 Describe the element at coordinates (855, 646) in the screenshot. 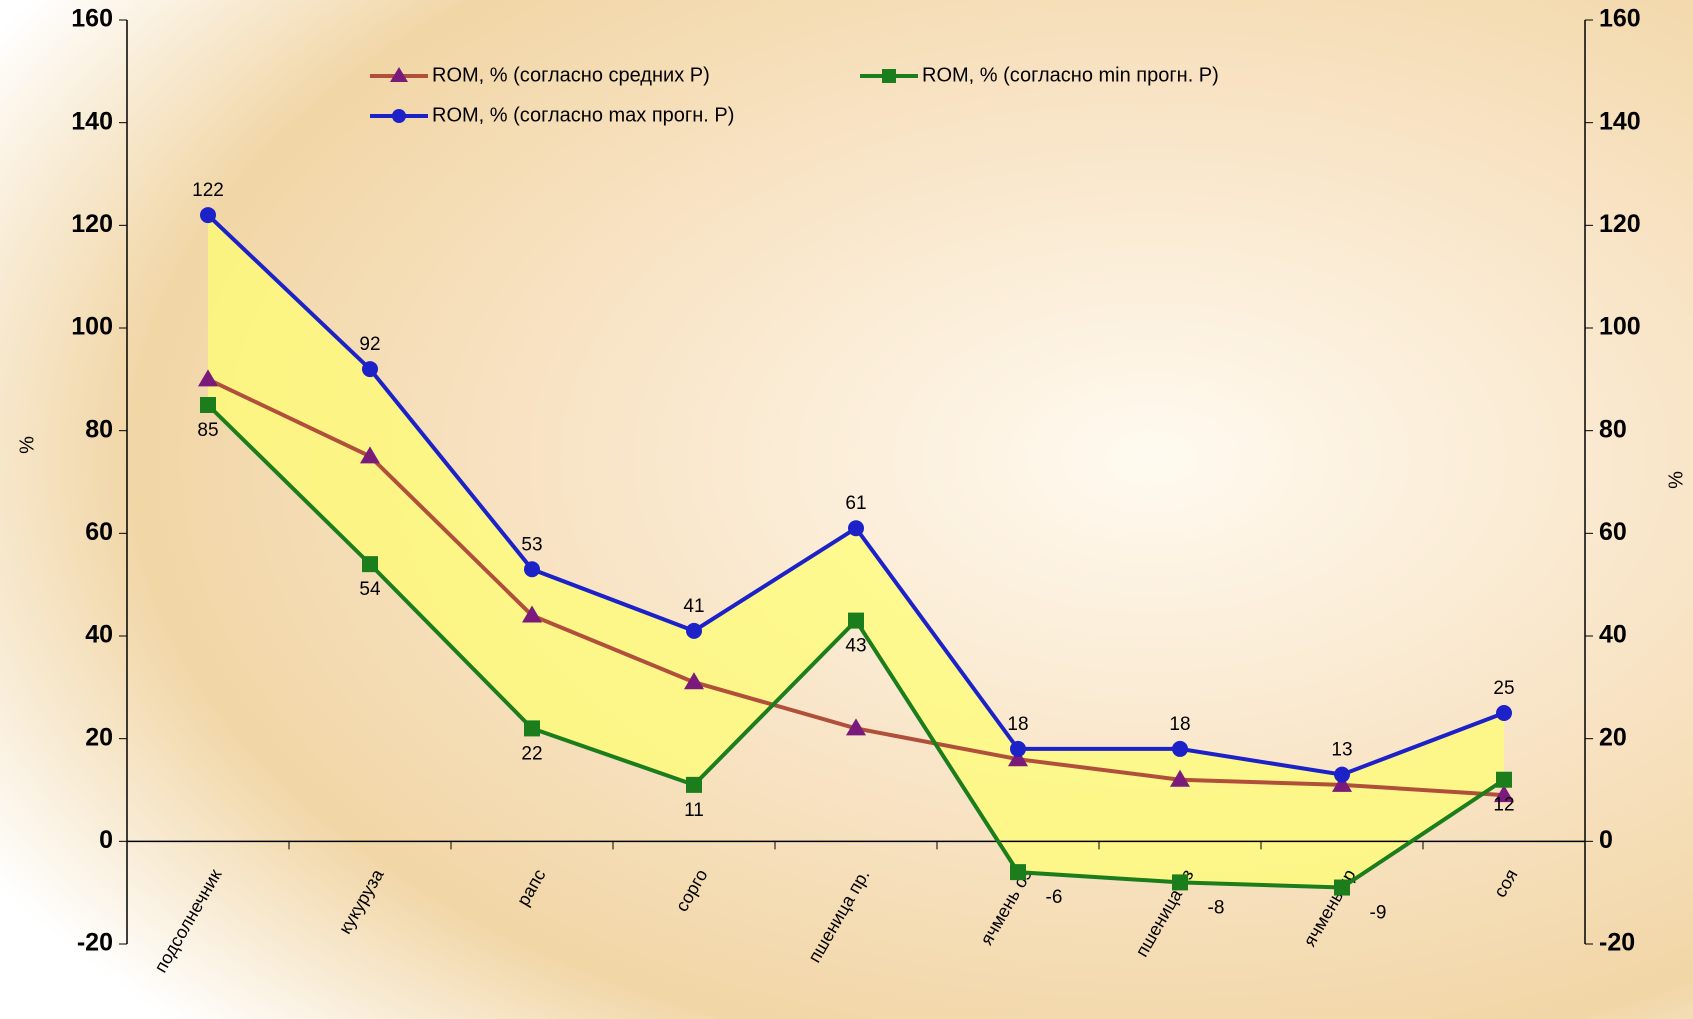

I see `data-label: 43` at that location.